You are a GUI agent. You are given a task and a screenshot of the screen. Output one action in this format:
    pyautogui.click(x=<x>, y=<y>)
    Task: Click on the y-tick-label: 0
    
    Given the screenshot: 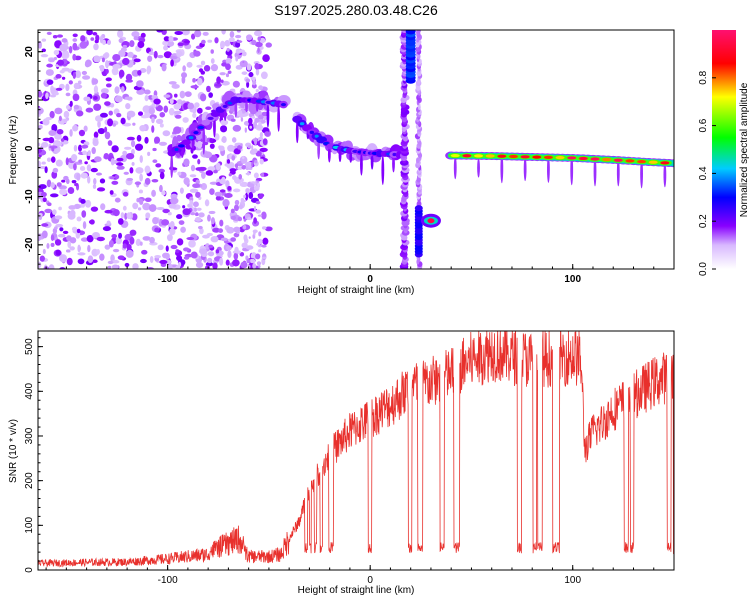 What is the action you would take?
    pyautogui.click(x=29, y=570)
    